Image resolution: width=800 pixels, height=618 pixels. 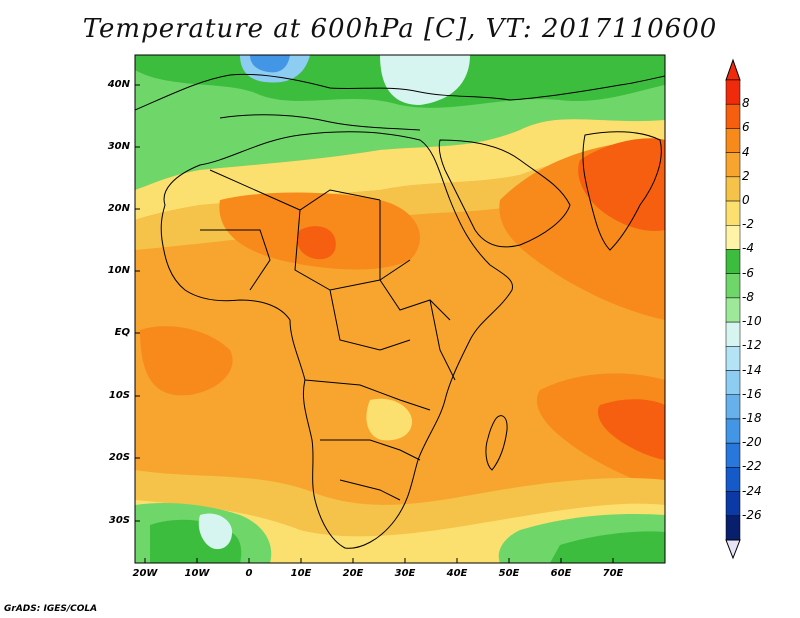 What do you see at coordinates (752, 369) in the screenshot?
I see `colorbar-label: -14` at bounding box center [752, 369].